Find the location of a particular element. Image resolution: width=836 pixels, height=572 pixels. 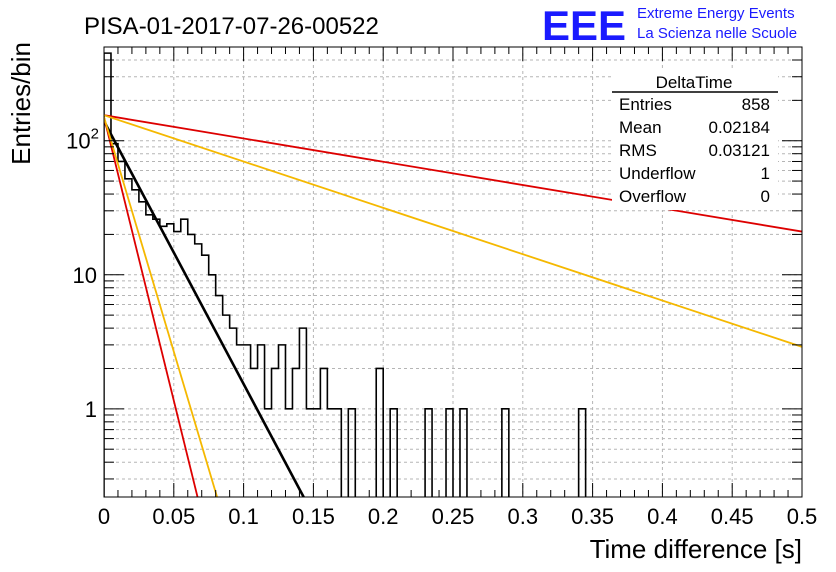

logo-line2: La Scienza nelle Scuole is located at coordinates (717, 33).